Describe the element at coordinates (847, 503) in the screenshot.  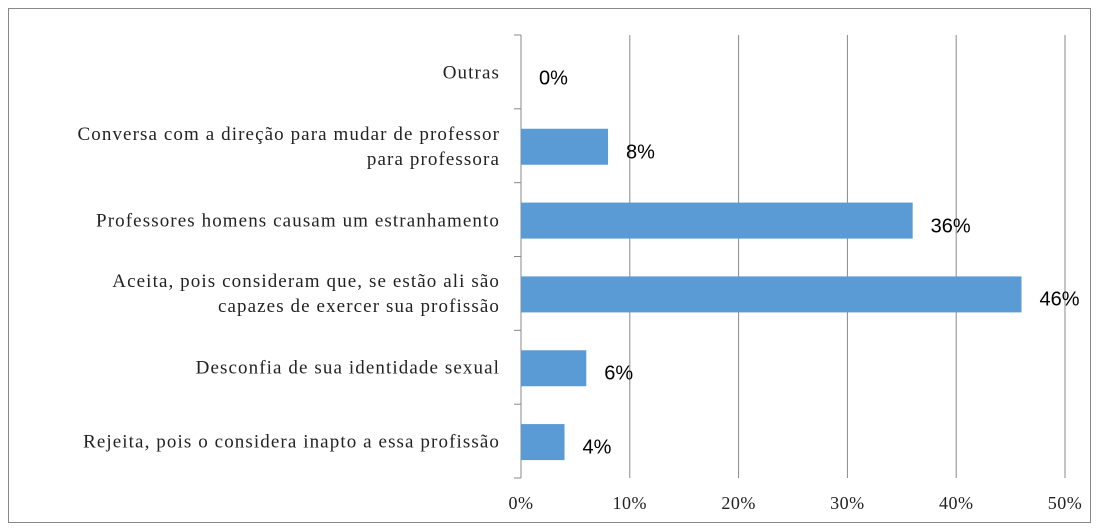
I see `x-tick-label: 30%` at that location.